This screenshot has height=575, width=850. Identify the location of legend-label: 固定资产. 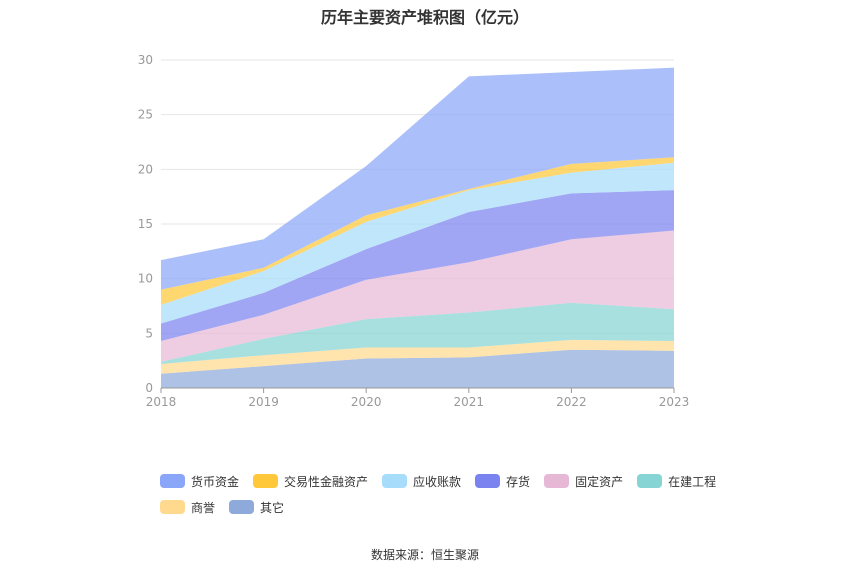
(599, 481).